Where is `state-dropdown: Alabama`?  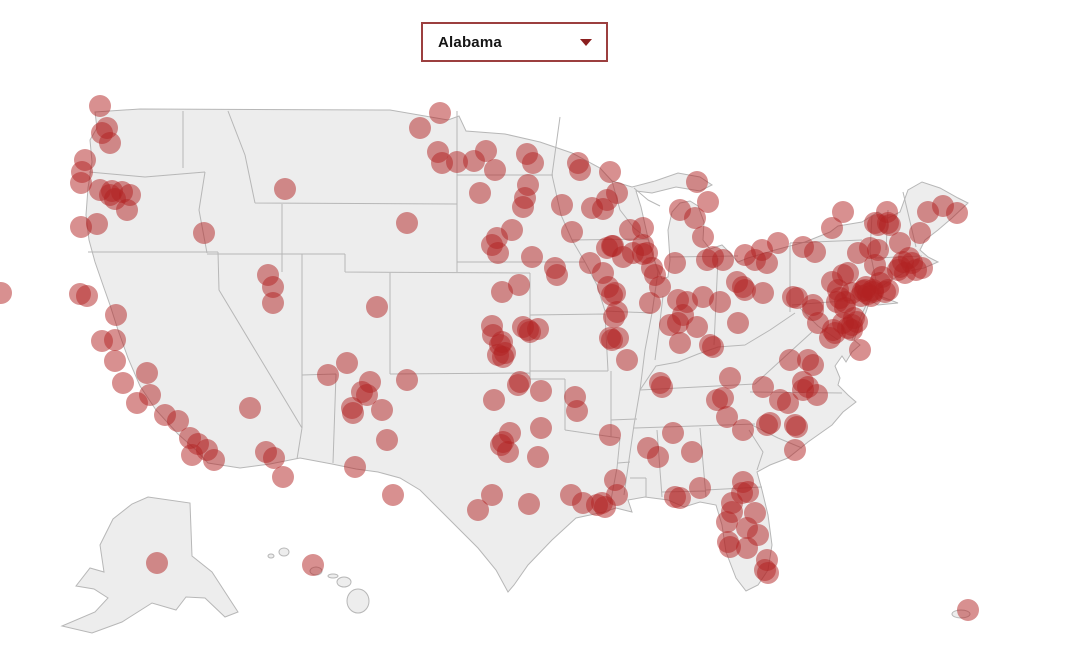 state-dropdown: Alabama is located at coordinates (514, 42).